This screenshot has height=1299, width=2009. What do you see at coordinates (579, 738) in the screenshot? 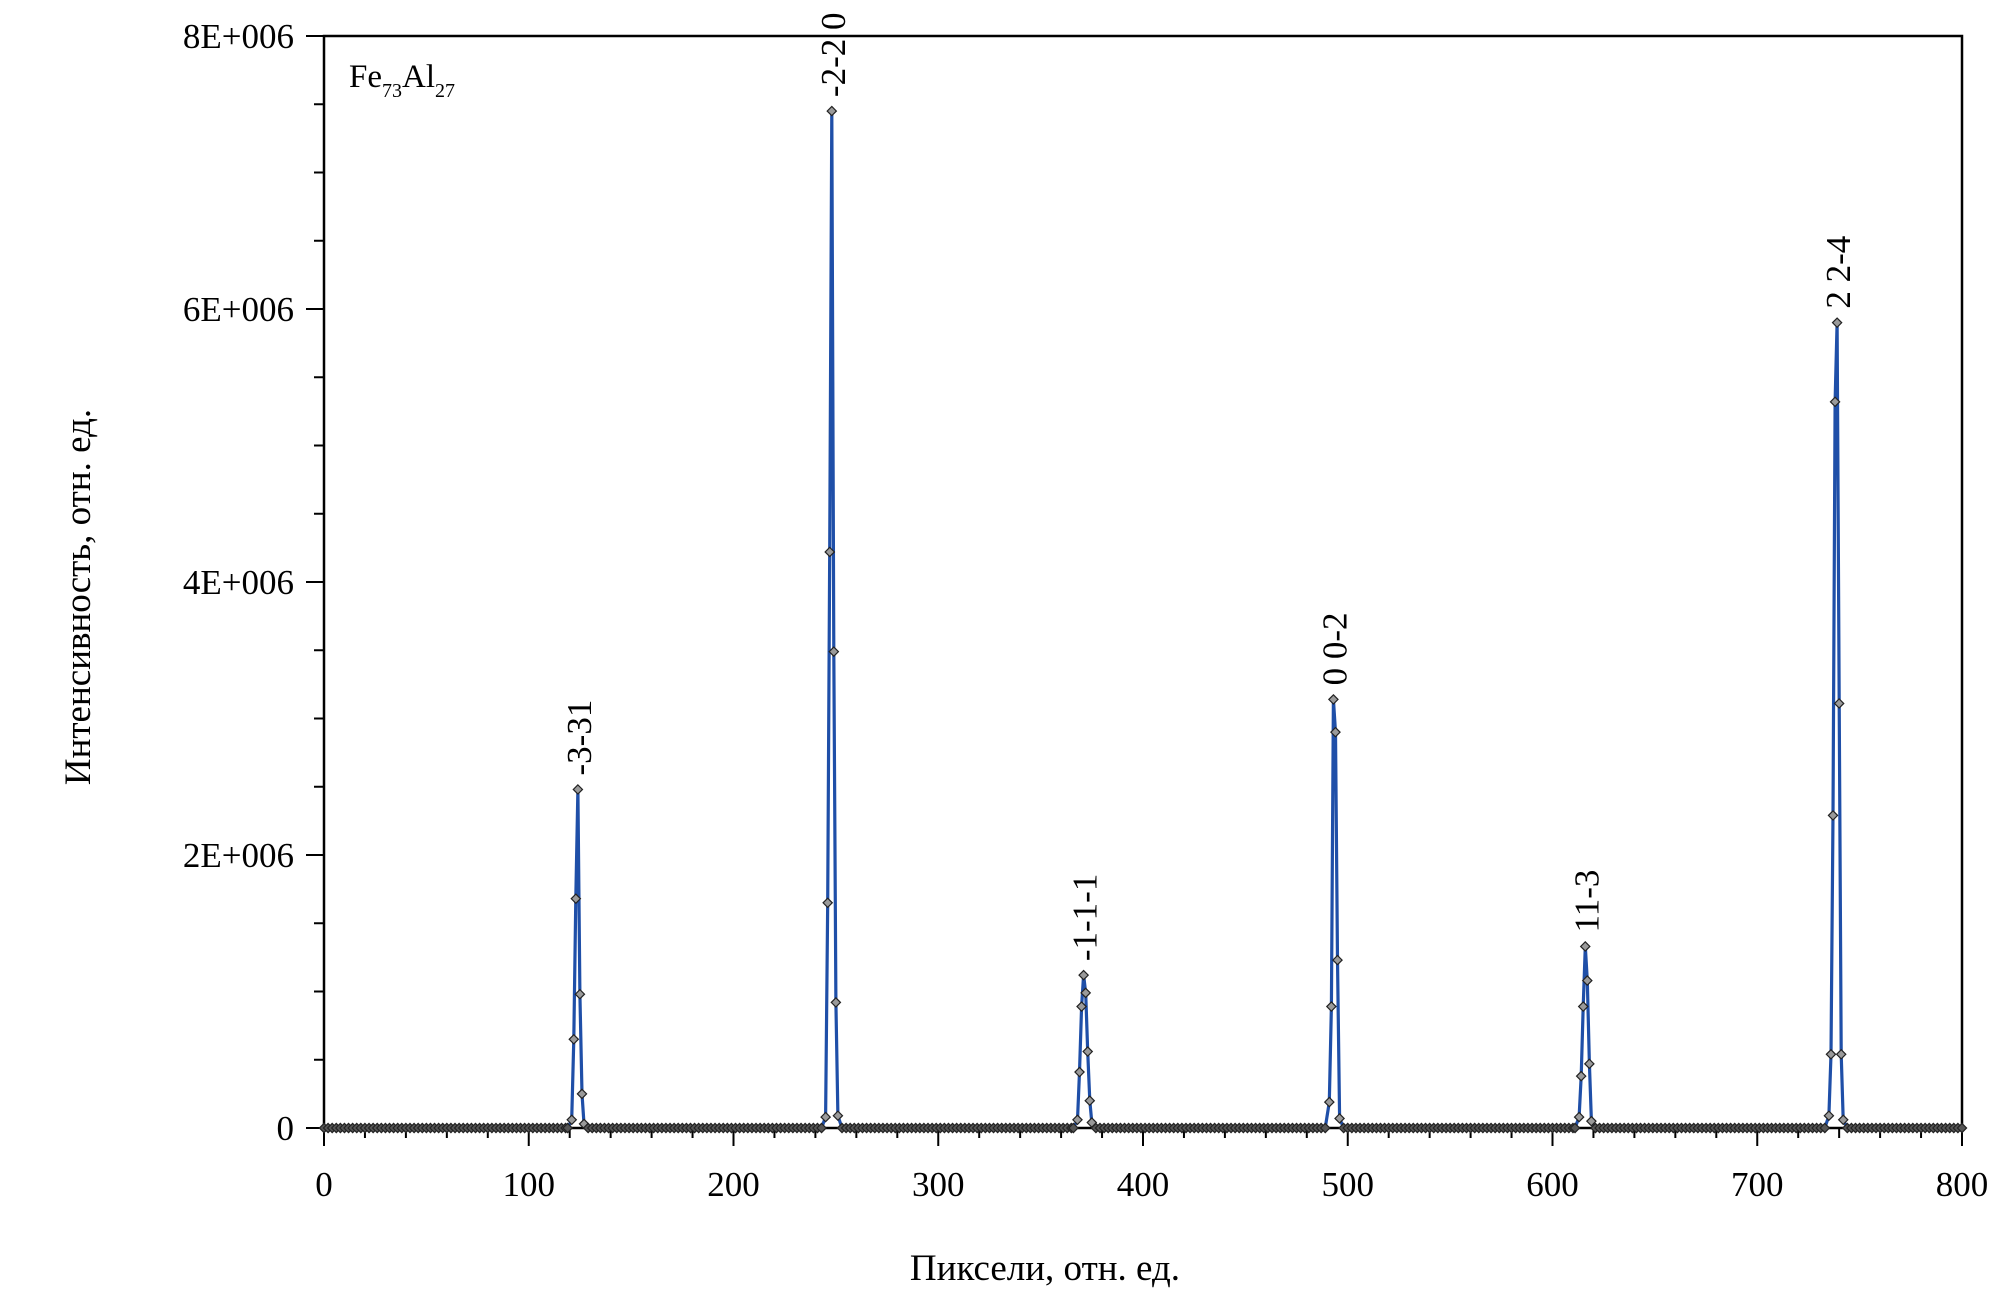
I see `peak-label: -3-31` at bounding box center [579, 738].